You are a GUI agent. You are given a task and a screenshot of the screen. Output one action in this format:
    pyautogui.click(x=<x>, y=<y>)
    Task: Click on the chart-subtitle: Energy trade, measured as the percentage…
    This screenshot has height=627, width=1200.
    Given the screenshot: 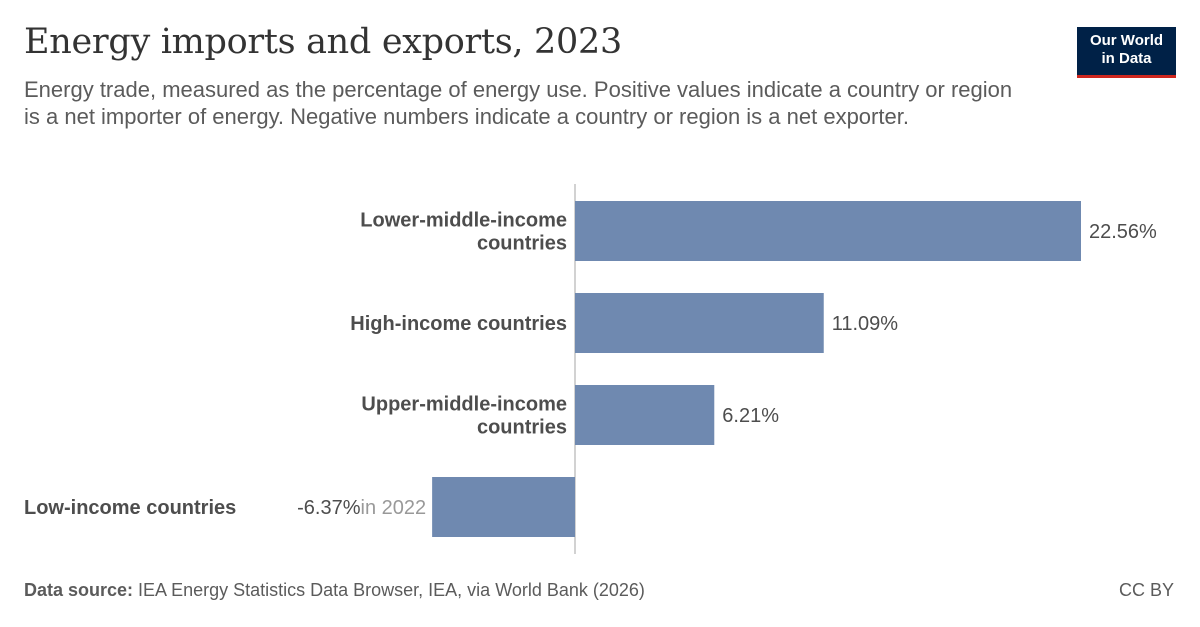 What is the action you would take?
    pyautogui.click(x=518, y=103)
    